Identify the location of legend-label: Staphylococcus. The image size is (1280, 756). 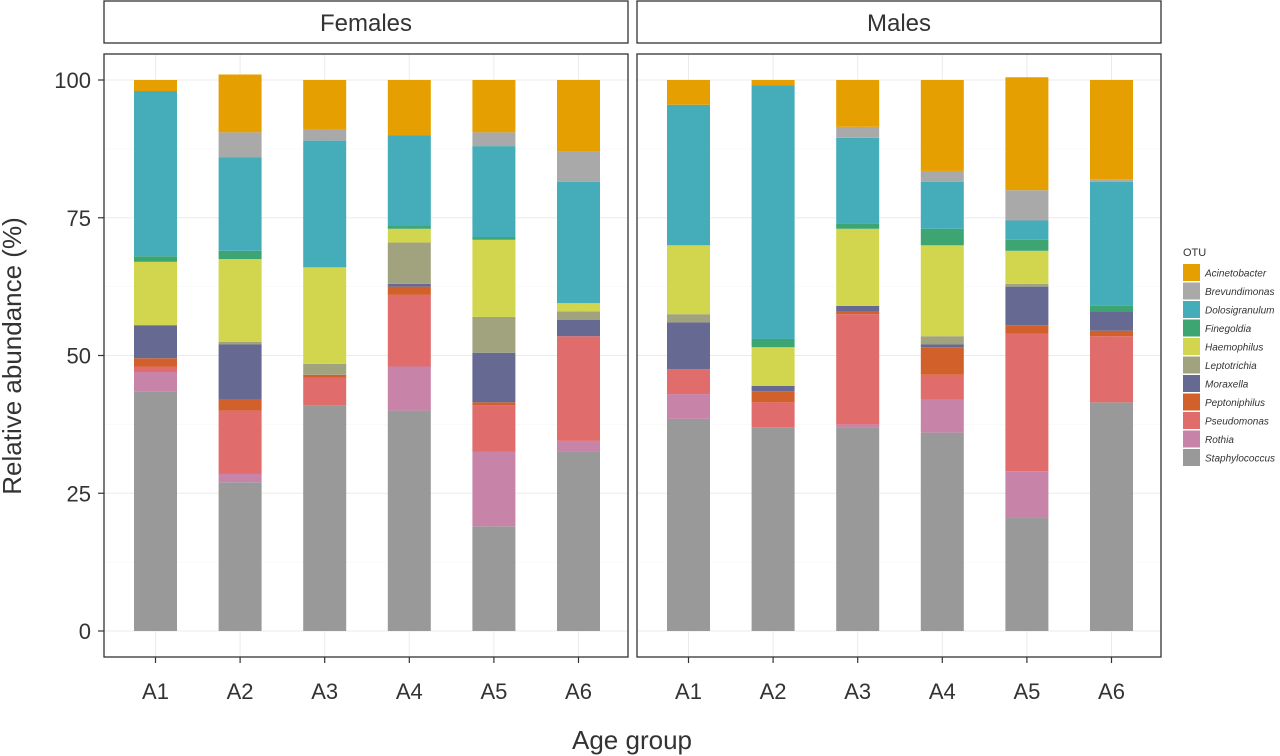
(1240, 459).